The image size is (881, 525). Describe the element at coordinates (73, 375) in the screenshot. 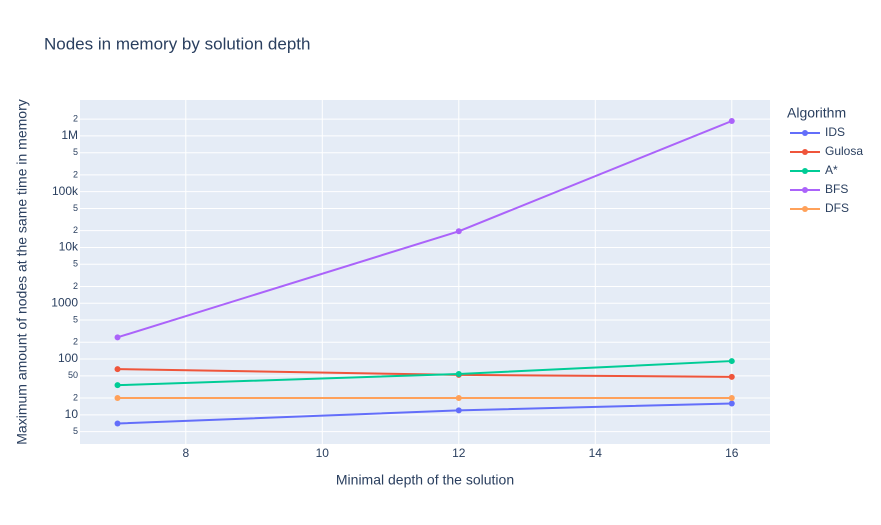

I see `y-tick-label: 50` at that location.